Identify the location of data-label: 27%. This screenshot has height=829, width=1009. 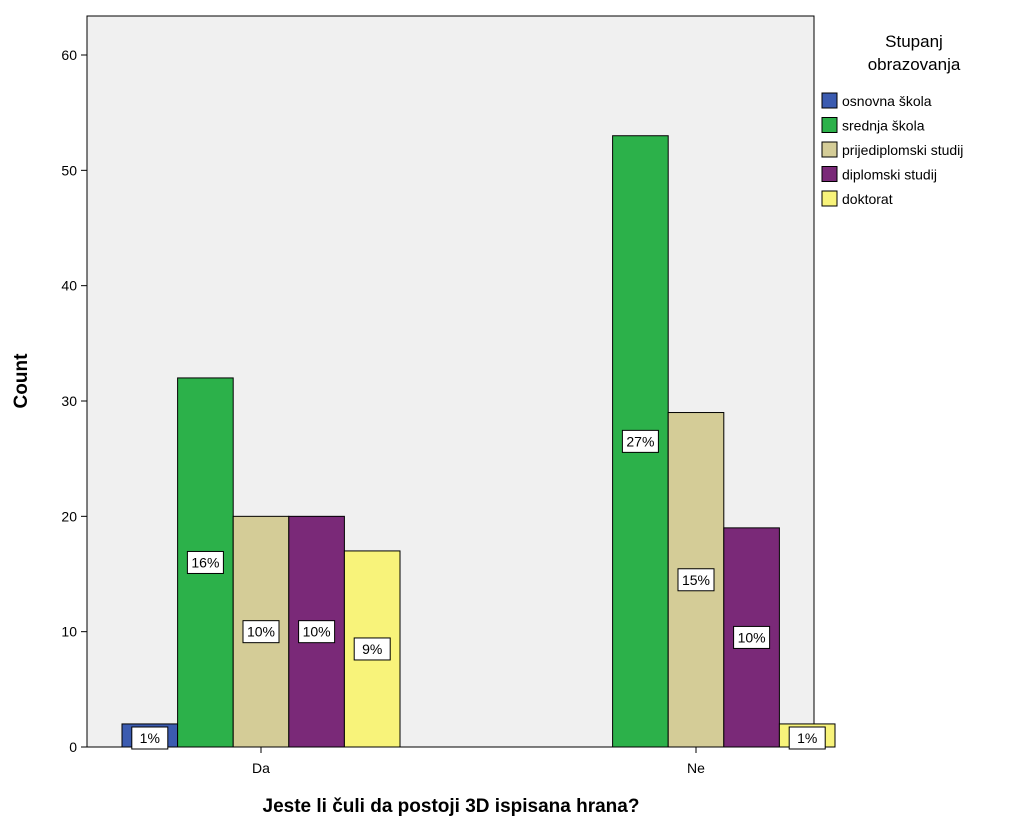
(640, 441).